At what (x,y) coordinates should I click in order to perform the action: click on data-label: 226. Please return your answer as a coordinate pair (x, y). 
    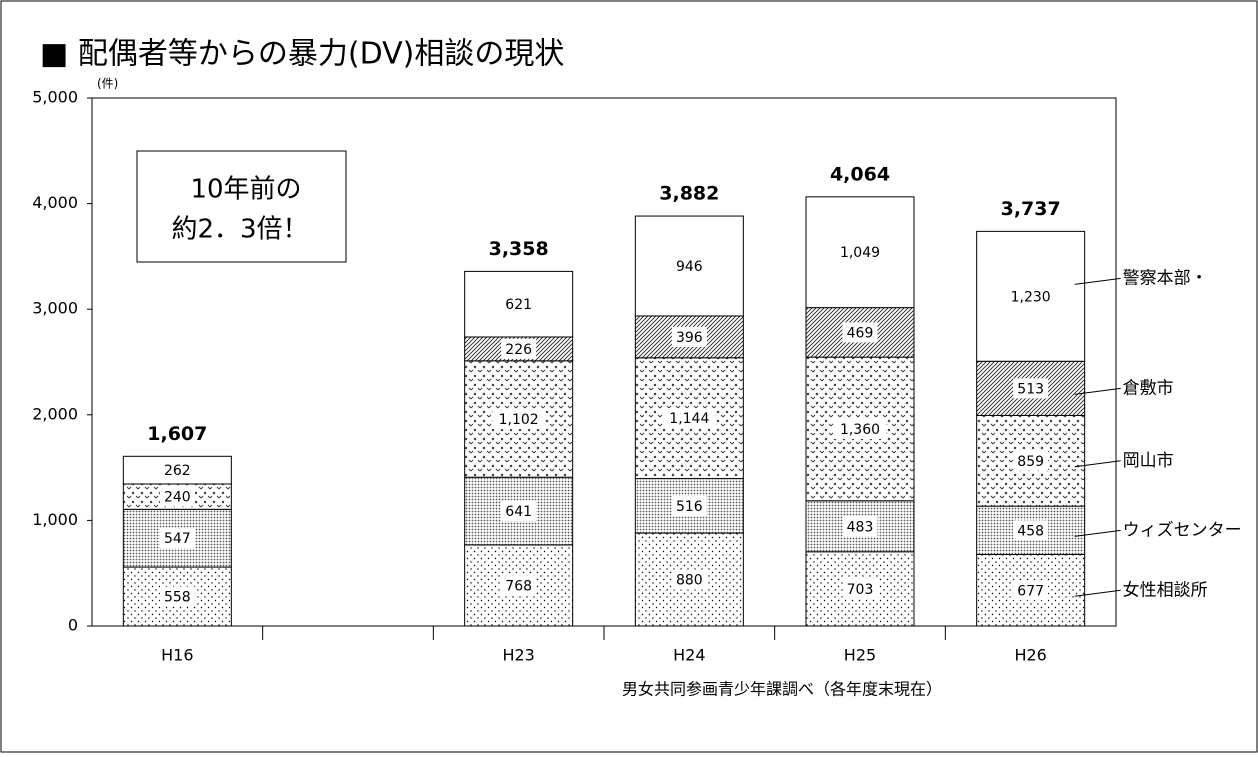
    Looking at the image, I should click on (518, 350).